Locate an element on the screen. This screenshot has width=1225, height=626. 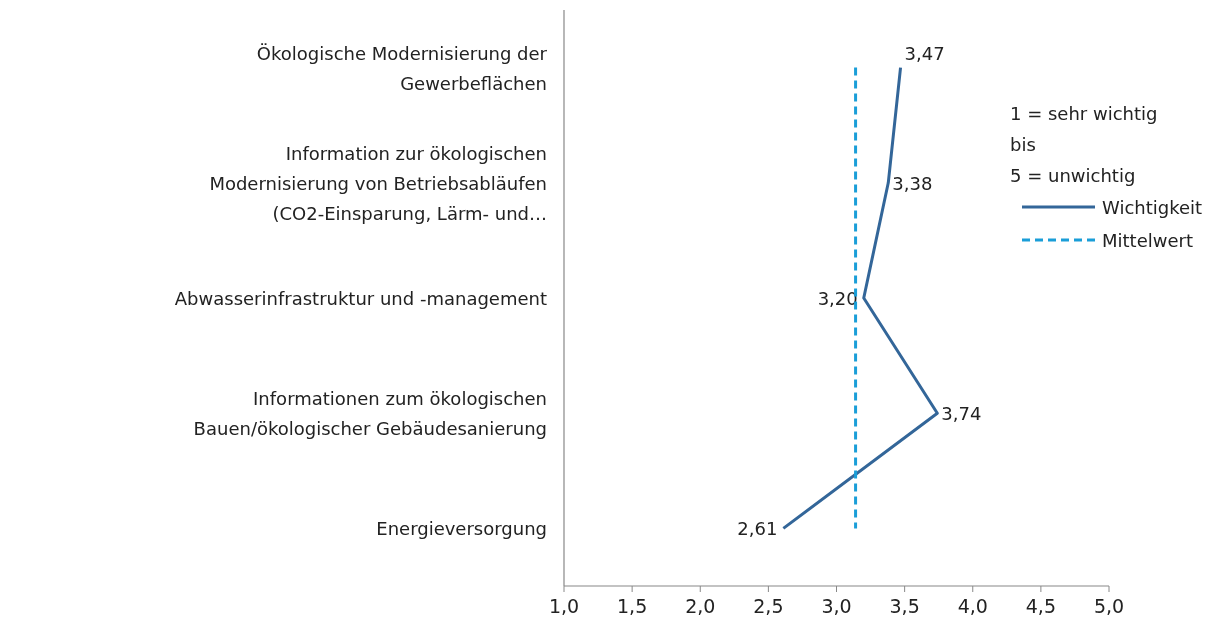
x-tick-label: 4,0 is located at coordinates (972, 606).